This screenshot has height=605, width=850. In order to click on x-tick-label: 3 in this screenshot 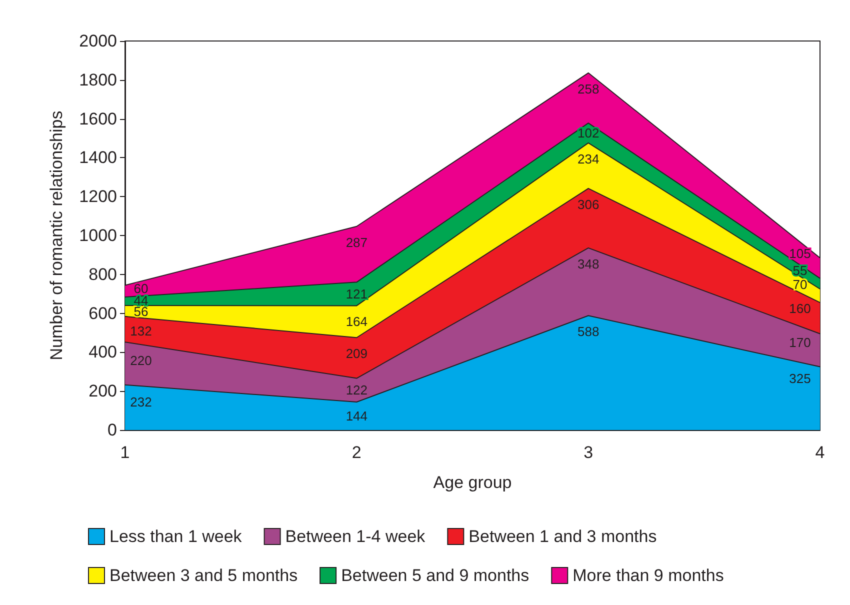, I will do `click(589, 452)`.